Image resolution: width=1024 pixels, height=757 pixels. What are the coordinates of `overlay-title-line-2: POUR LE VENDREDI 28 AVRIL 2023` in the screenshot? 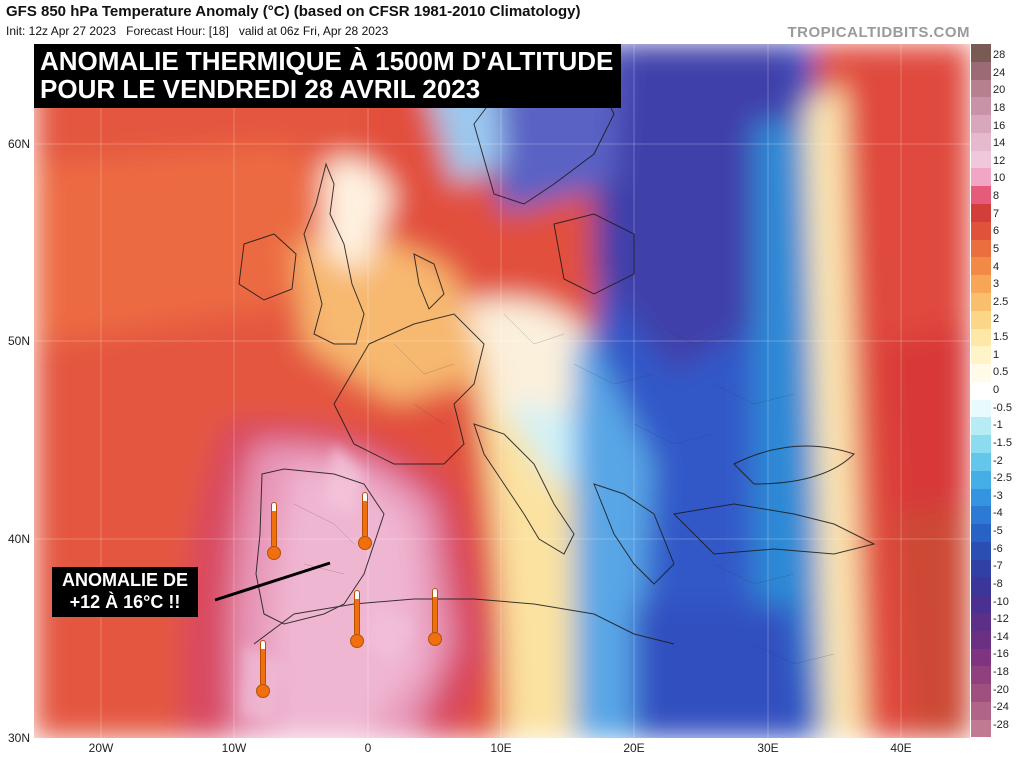 It's located at (260, 89).